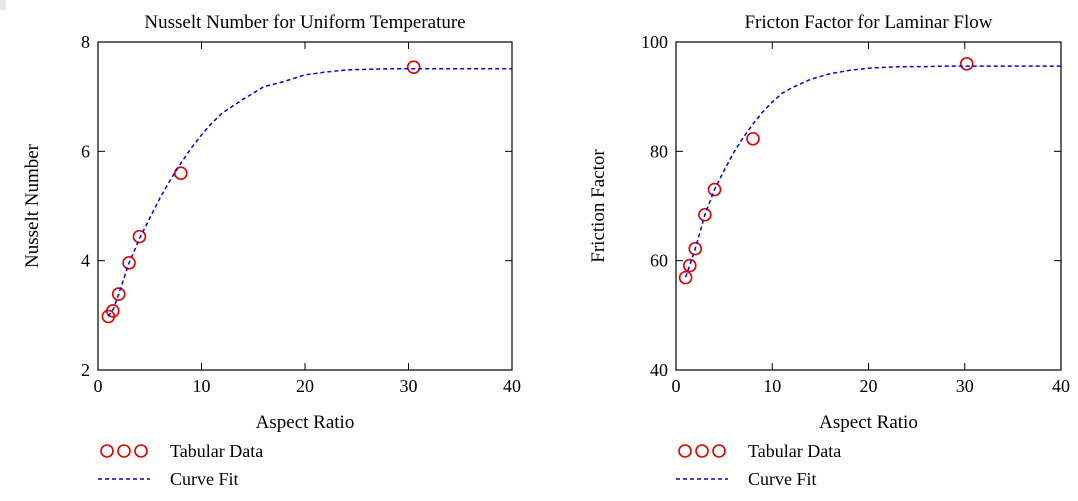 The height and width of the screenshot is (501, 1078). Describe the element at coordinates (868, 22) in the screenshot. I see `chart-title: Fricton Factor for Laminar Flow` at that location.